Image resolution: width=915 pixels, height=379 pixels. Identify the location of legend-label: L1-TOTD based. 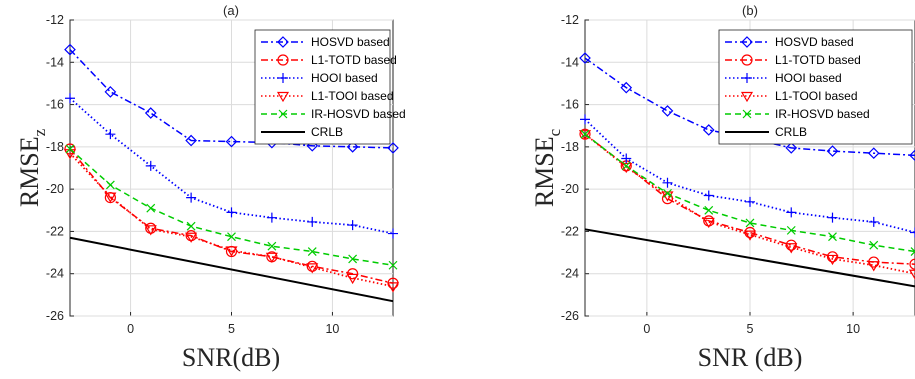
(354, 60).